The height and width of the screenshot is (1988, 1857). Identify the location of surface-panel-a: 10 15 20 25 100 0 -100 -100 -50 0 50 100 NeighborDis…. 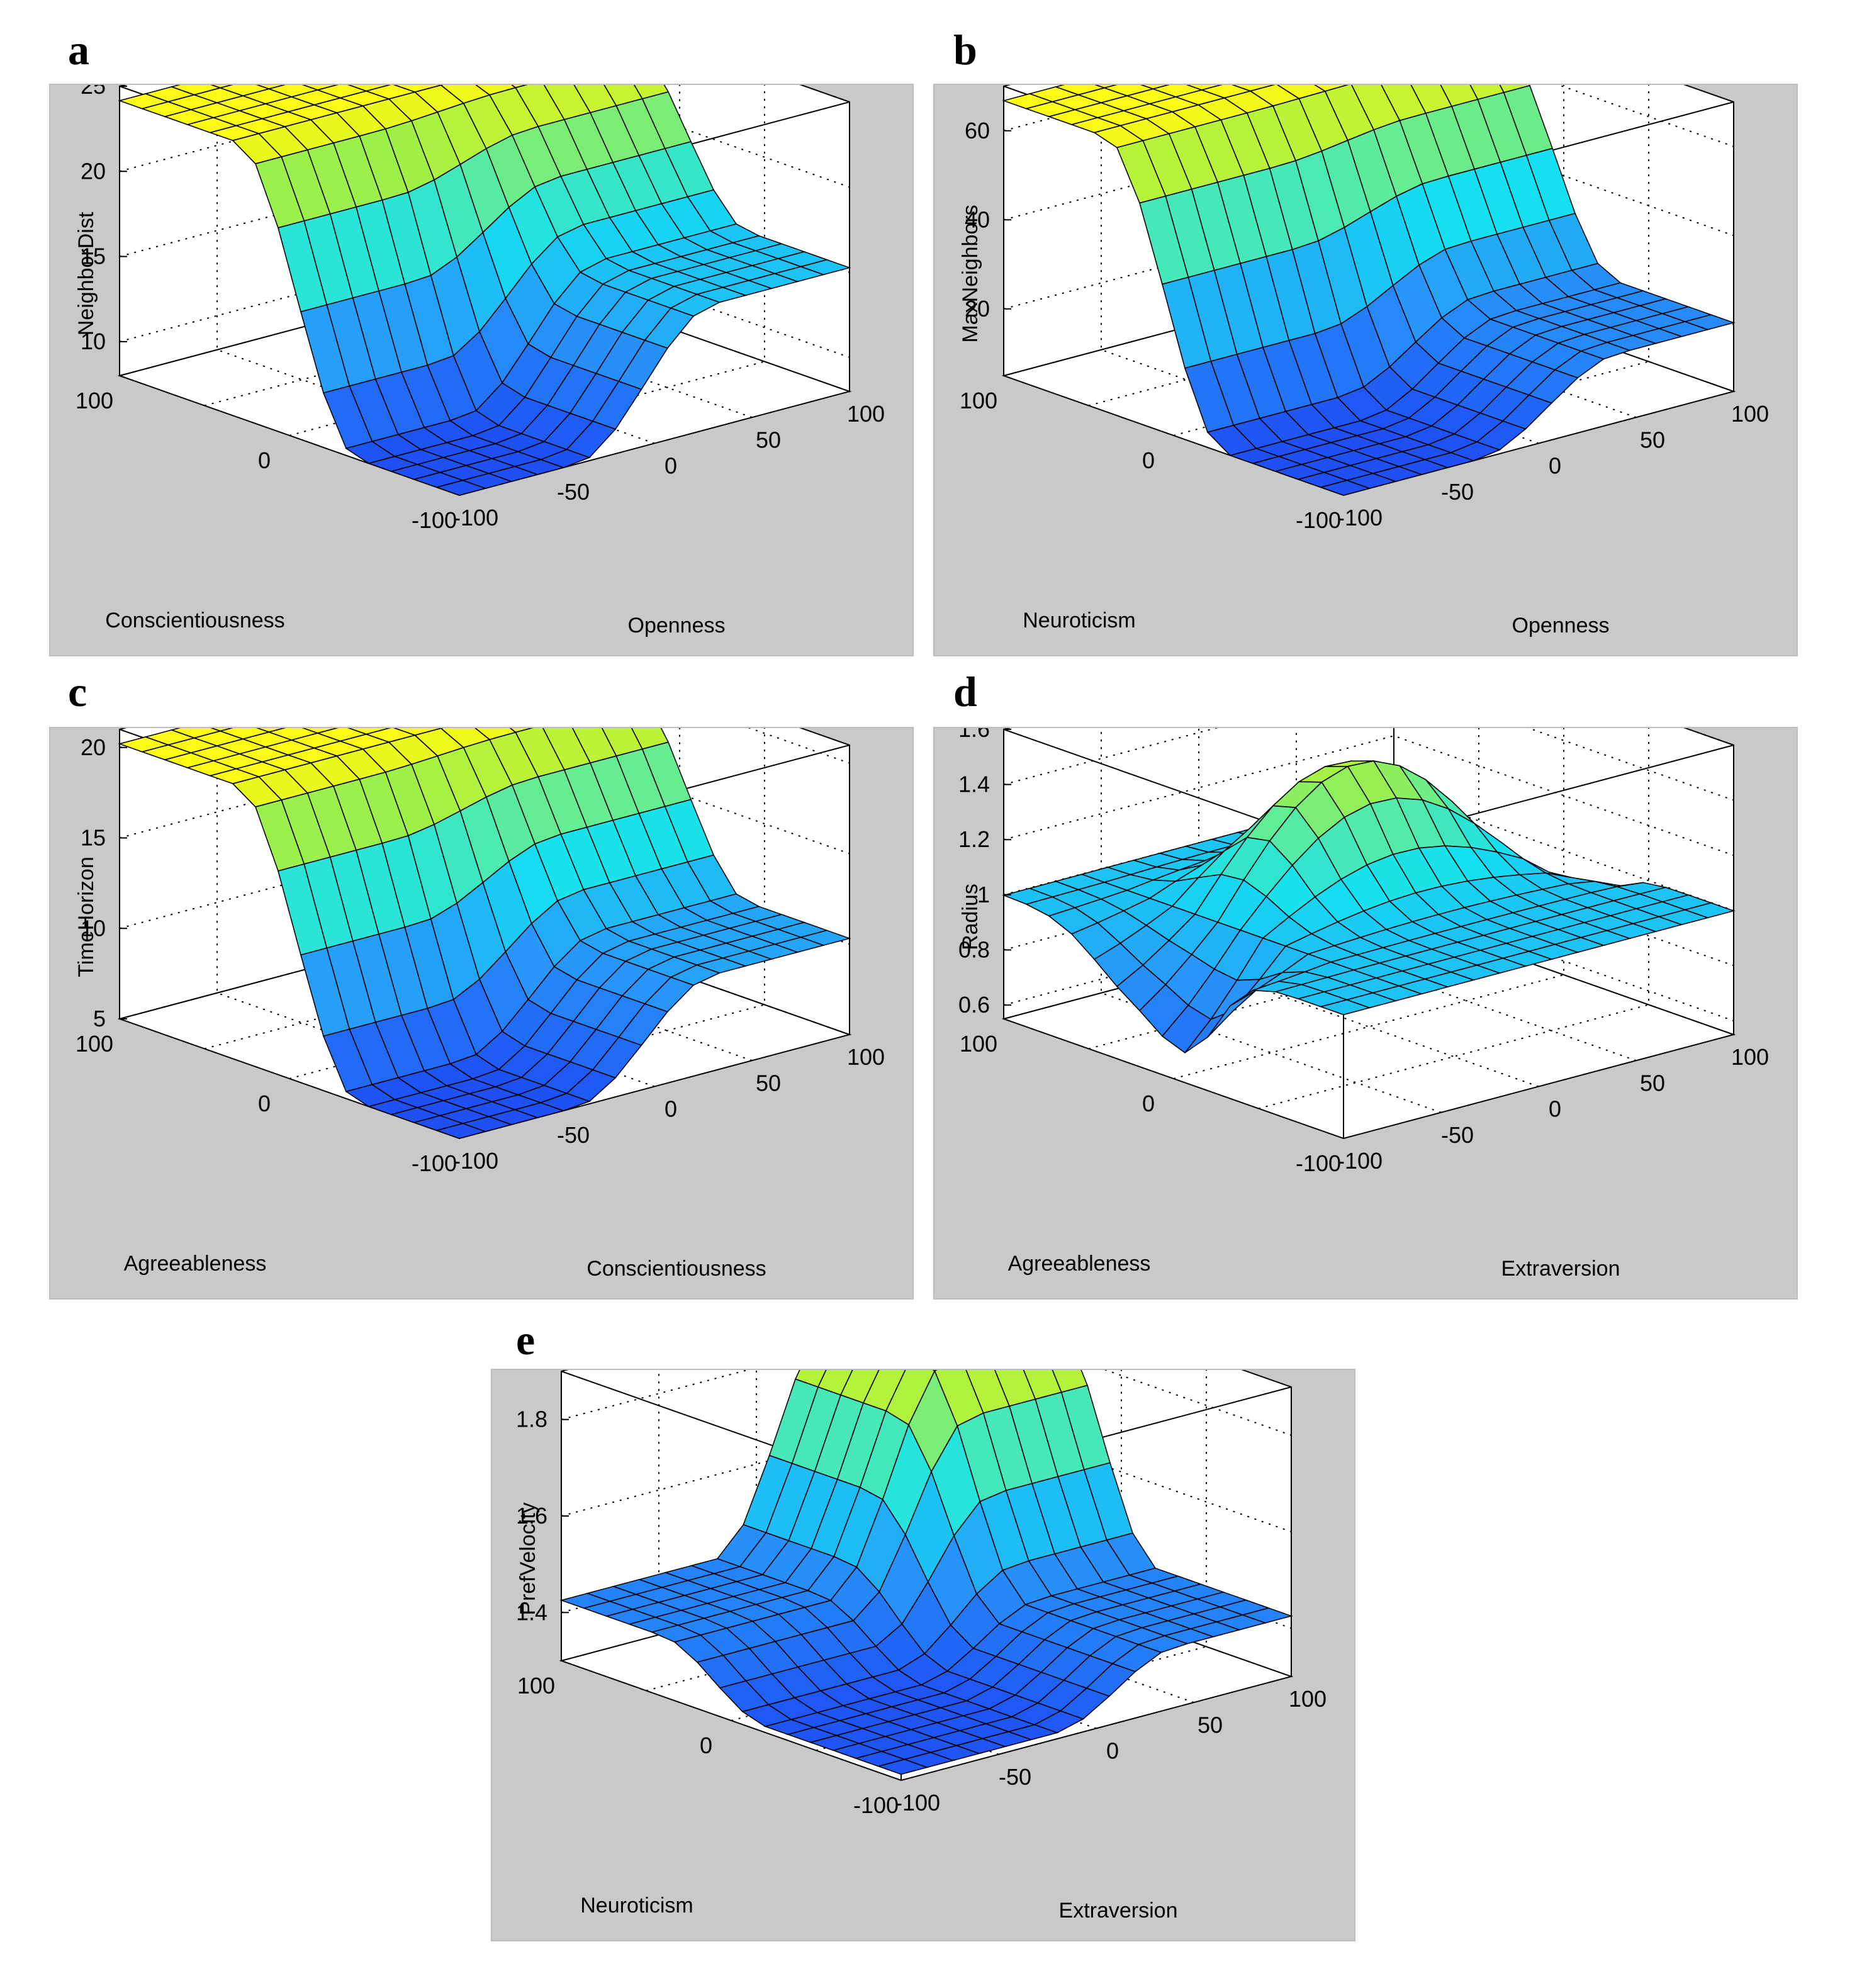
(481, 370).